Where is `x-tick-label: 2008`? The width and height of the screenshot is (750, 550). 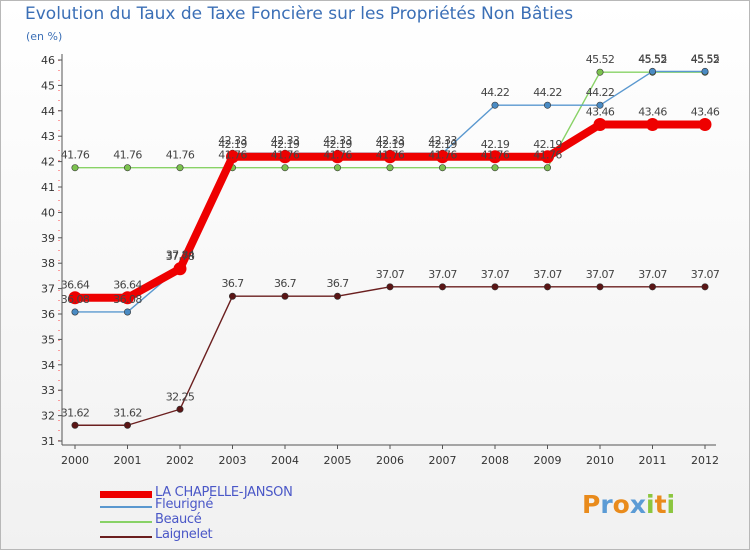
x-tick-label: 2008 is located at coordinates (495, 460).